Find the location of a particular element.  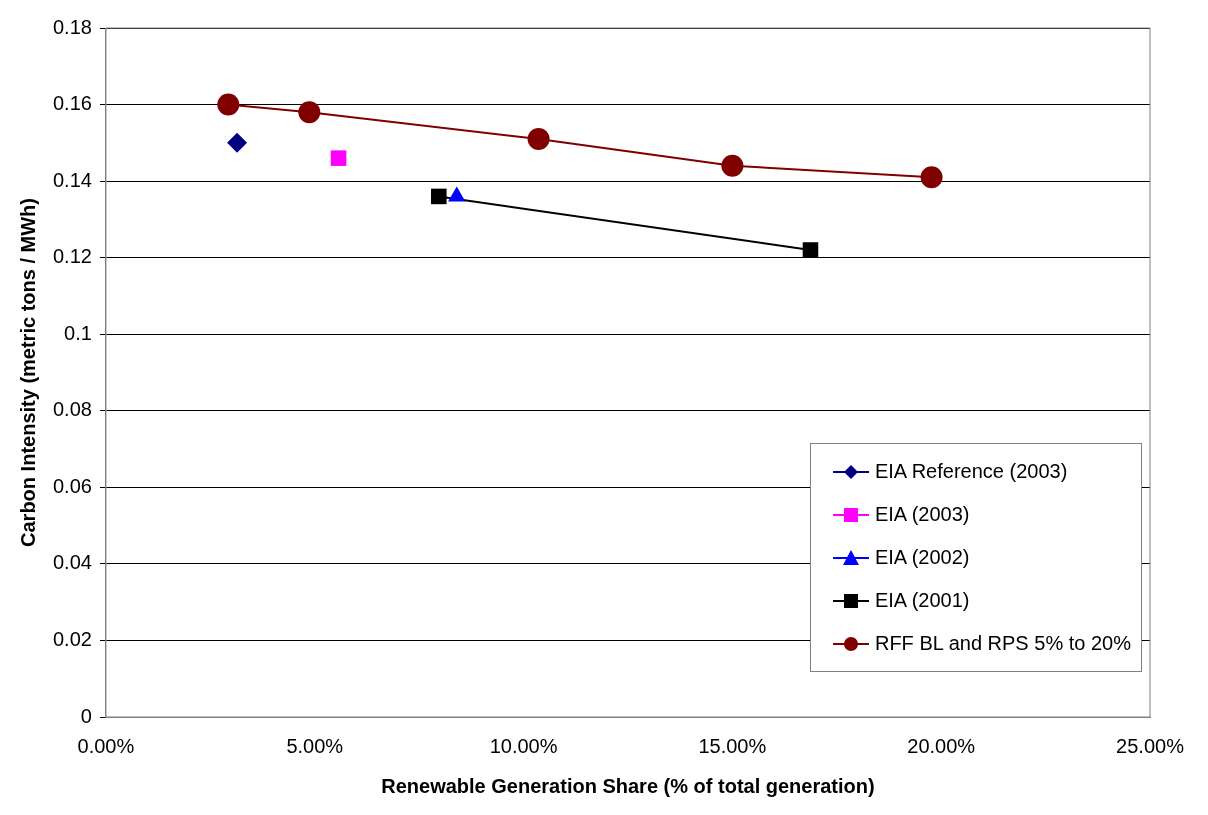

legend-label: EIA Reference (2003) is located at coordinates (971, 471).